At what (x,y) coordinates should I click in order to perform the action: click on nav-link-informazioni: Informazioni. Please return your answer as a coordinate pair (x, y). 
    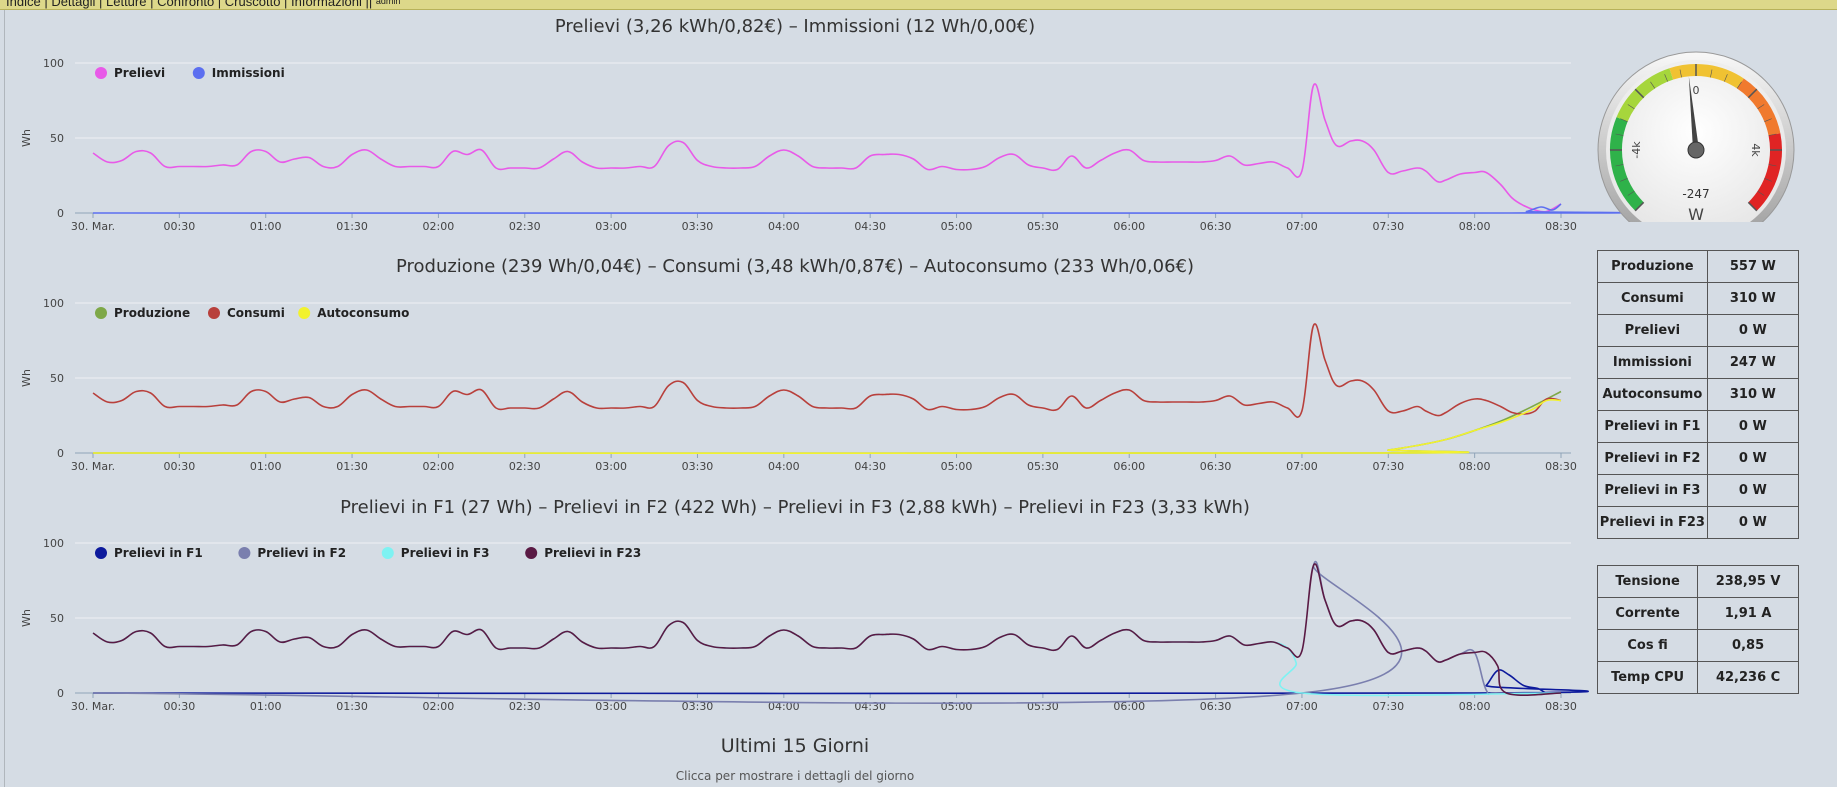
    Looking at the image, I should click on (326, 4).